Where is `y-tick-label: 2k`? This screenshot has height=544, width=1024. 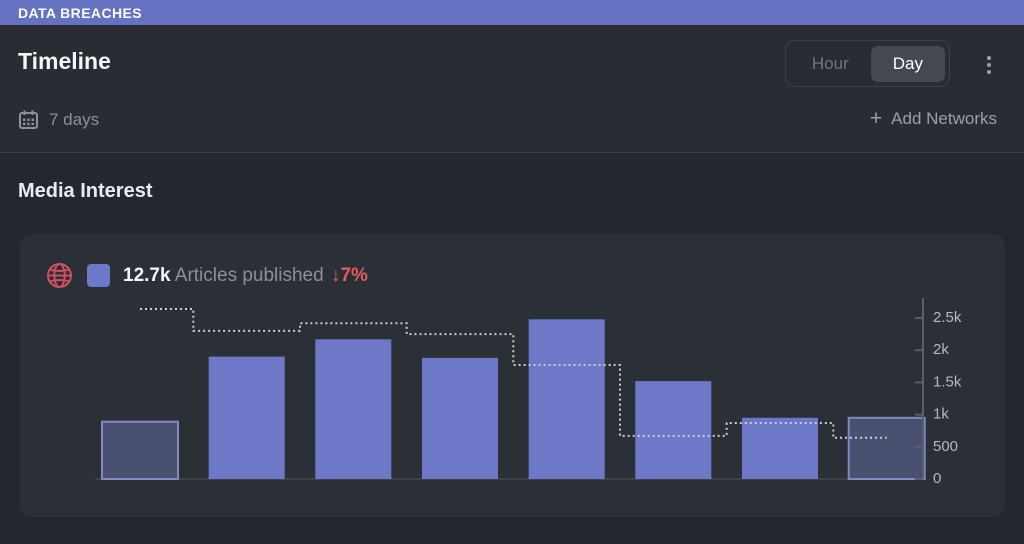
y-tick-label: 2k is located at coordinates (941, 349).